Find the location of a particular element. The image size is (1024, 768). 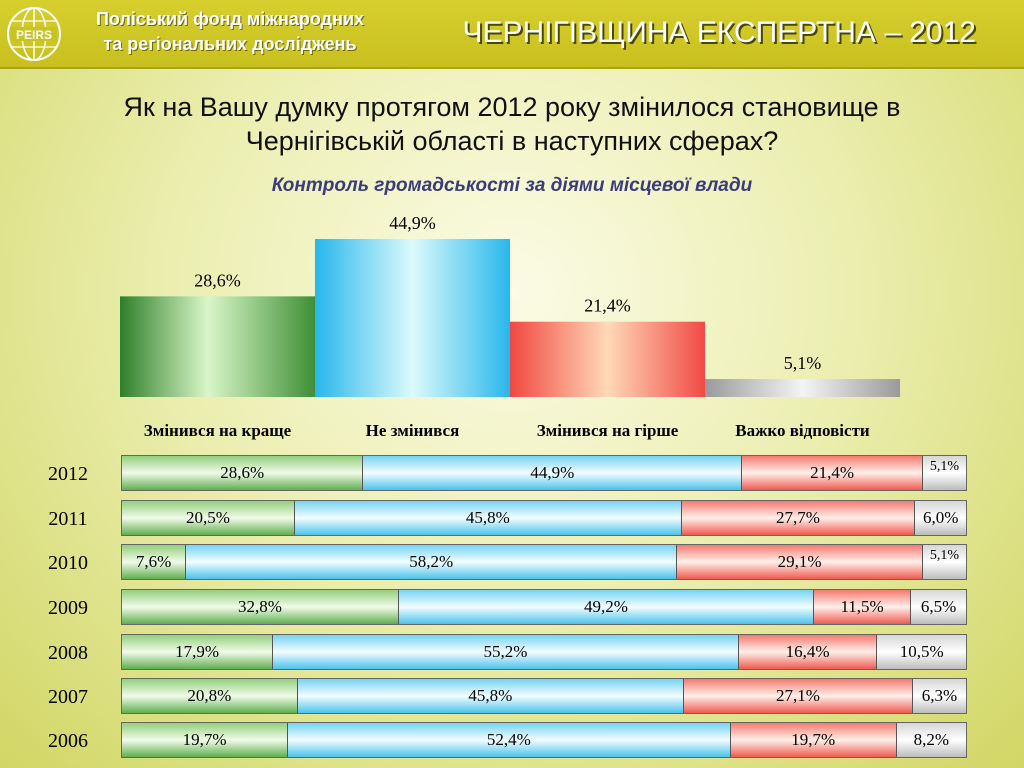

segment-worse-2007: 27,1% is located at coordinates (798, 696).